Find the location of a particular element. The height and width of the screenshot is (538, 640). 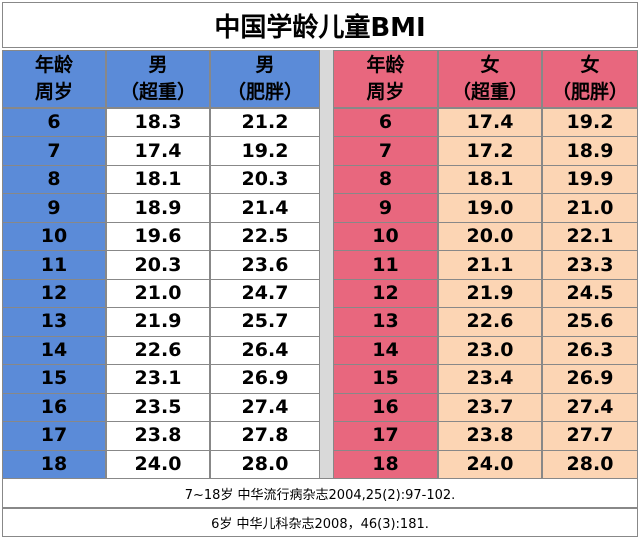

cell-text: （超重） is located at coordinates (157, 92).